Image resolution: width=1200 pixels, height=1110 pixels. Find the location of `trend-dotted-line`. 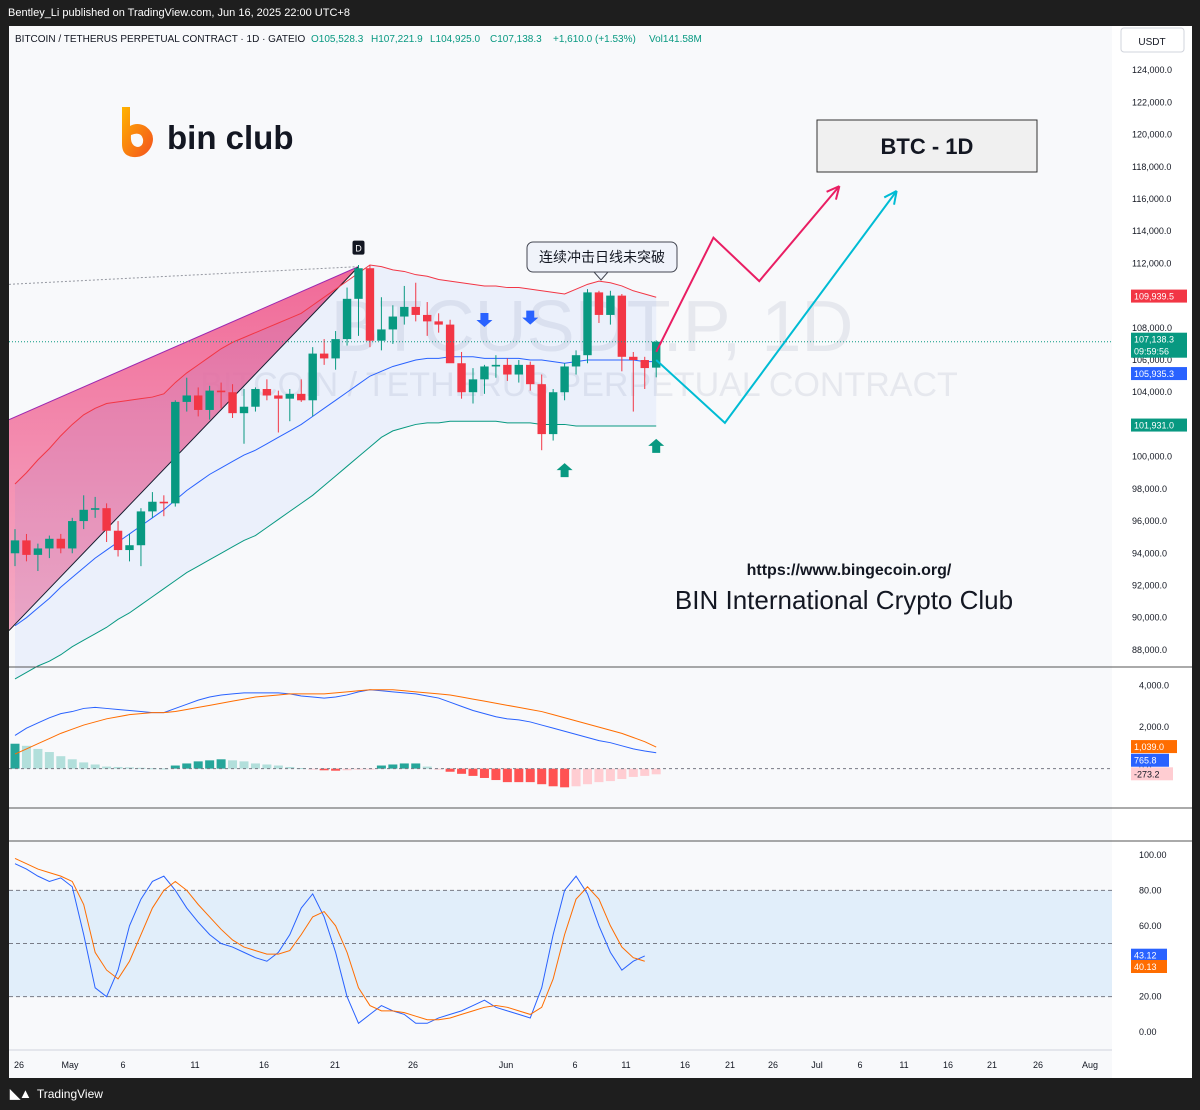

trend-dotted-line is located at coordinates (183, 275).